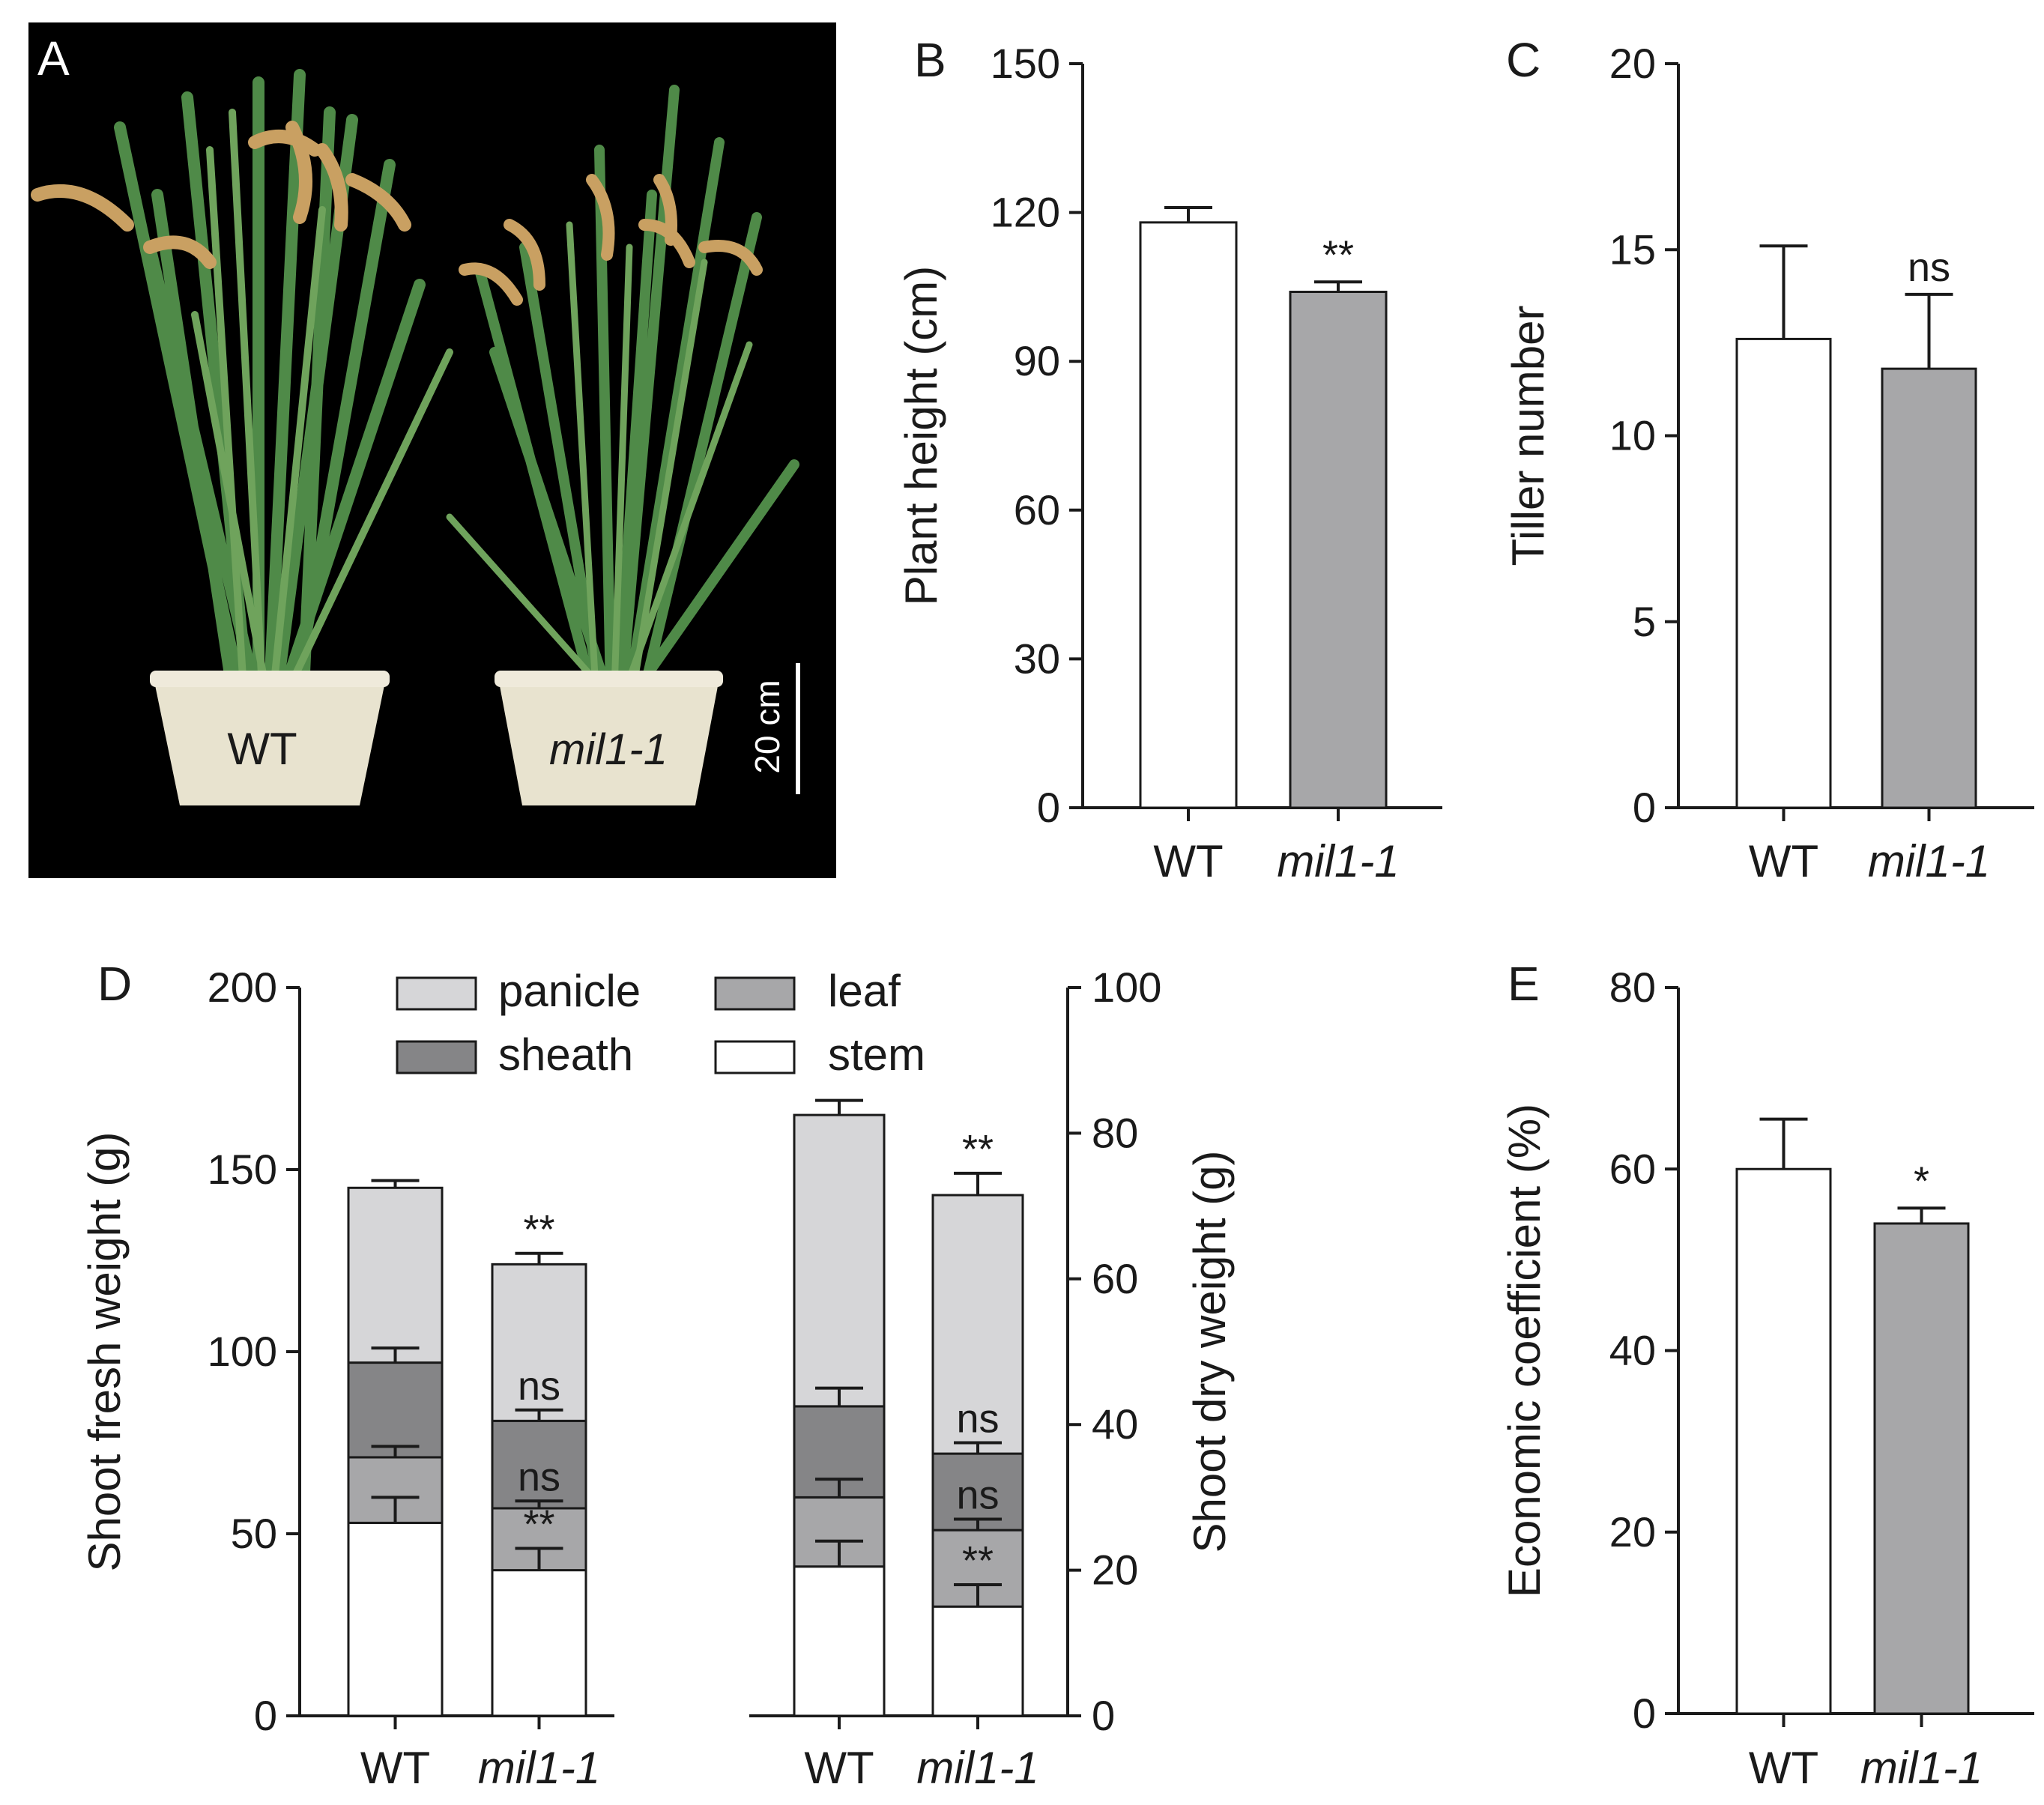 The image size is (2044, 1805). Describe the element at coordinates (1644, 621) in the screenshot. I see `y-tick-label: 5` at that location.